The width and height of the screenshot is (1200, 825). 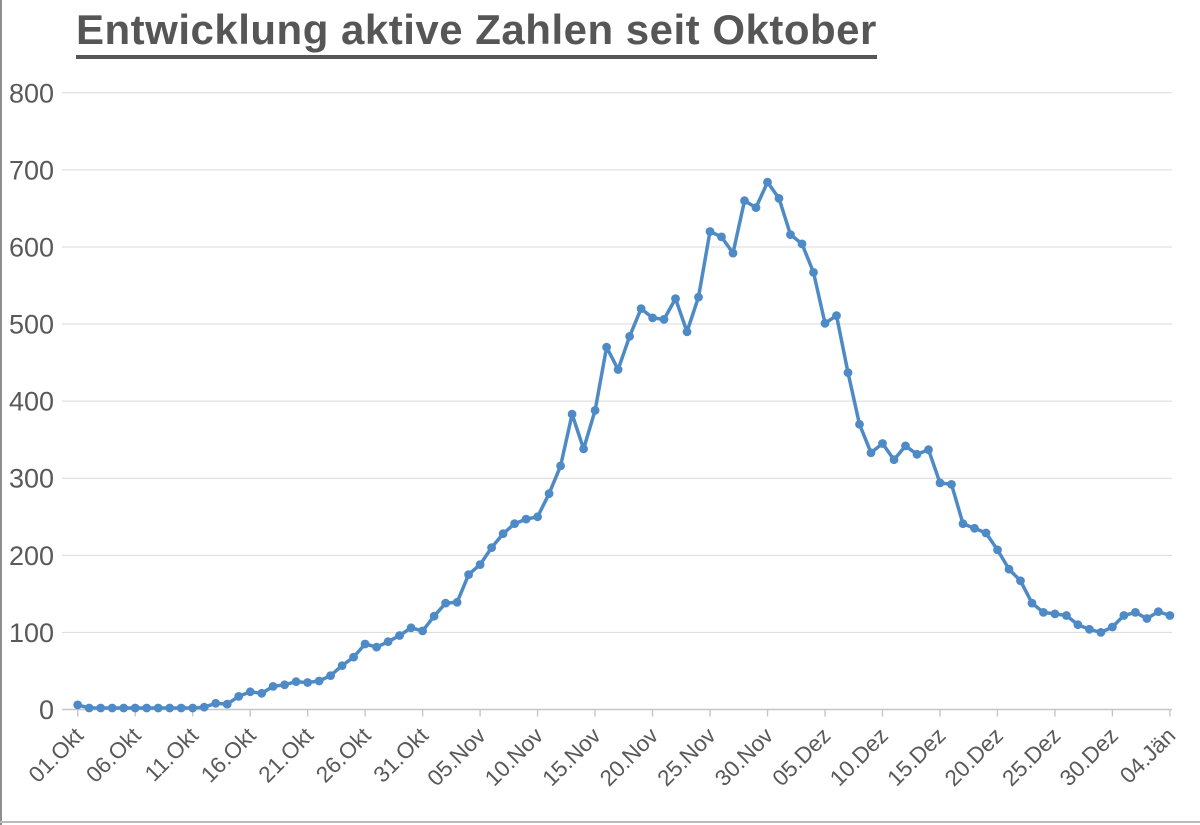 I want to click on x-tick-label: 16.Okt, so click(x=228, y=754).